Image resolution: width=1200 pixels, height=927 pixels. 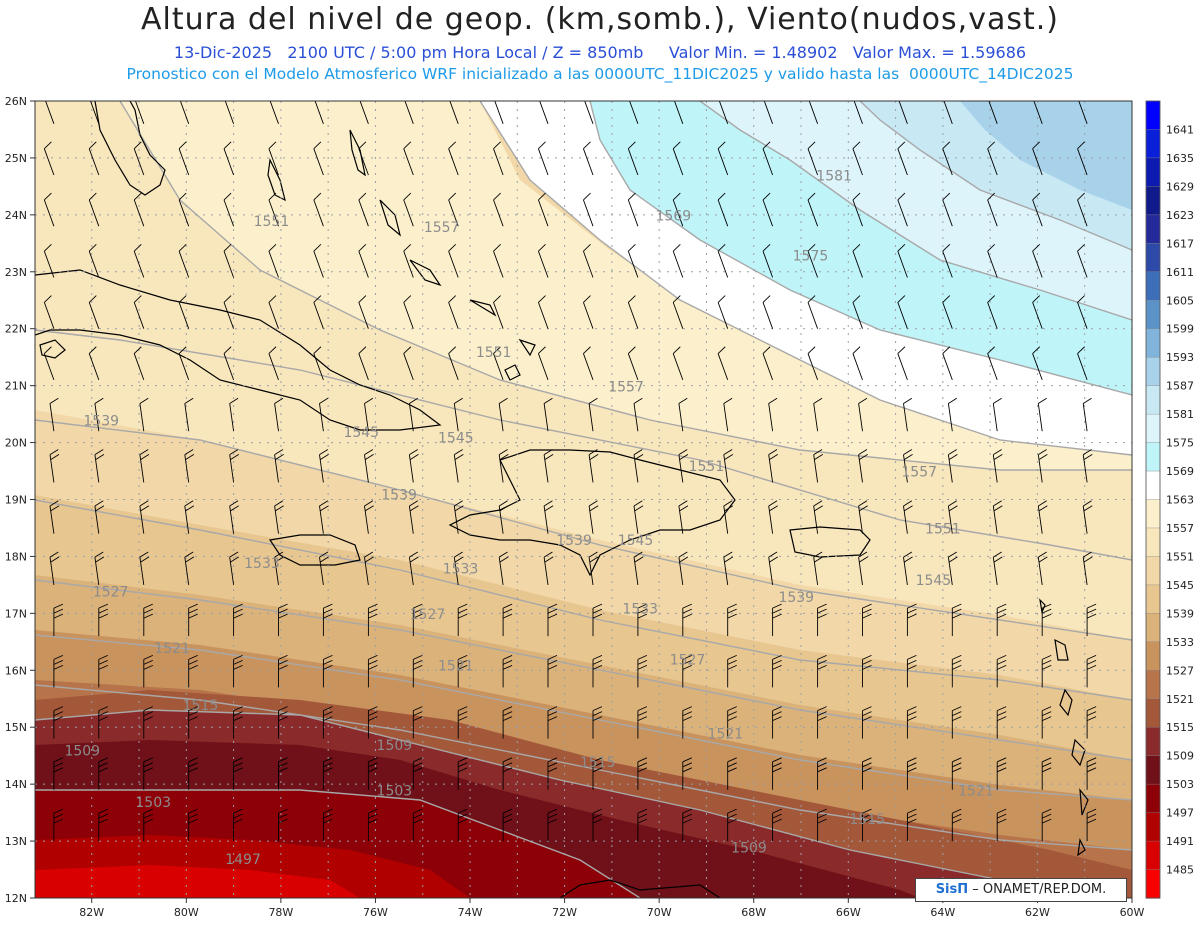 What do you see at coordinates (82, 752) in the screenshot?
I see `contour-label: 1509` at bounding box center [82, 752].